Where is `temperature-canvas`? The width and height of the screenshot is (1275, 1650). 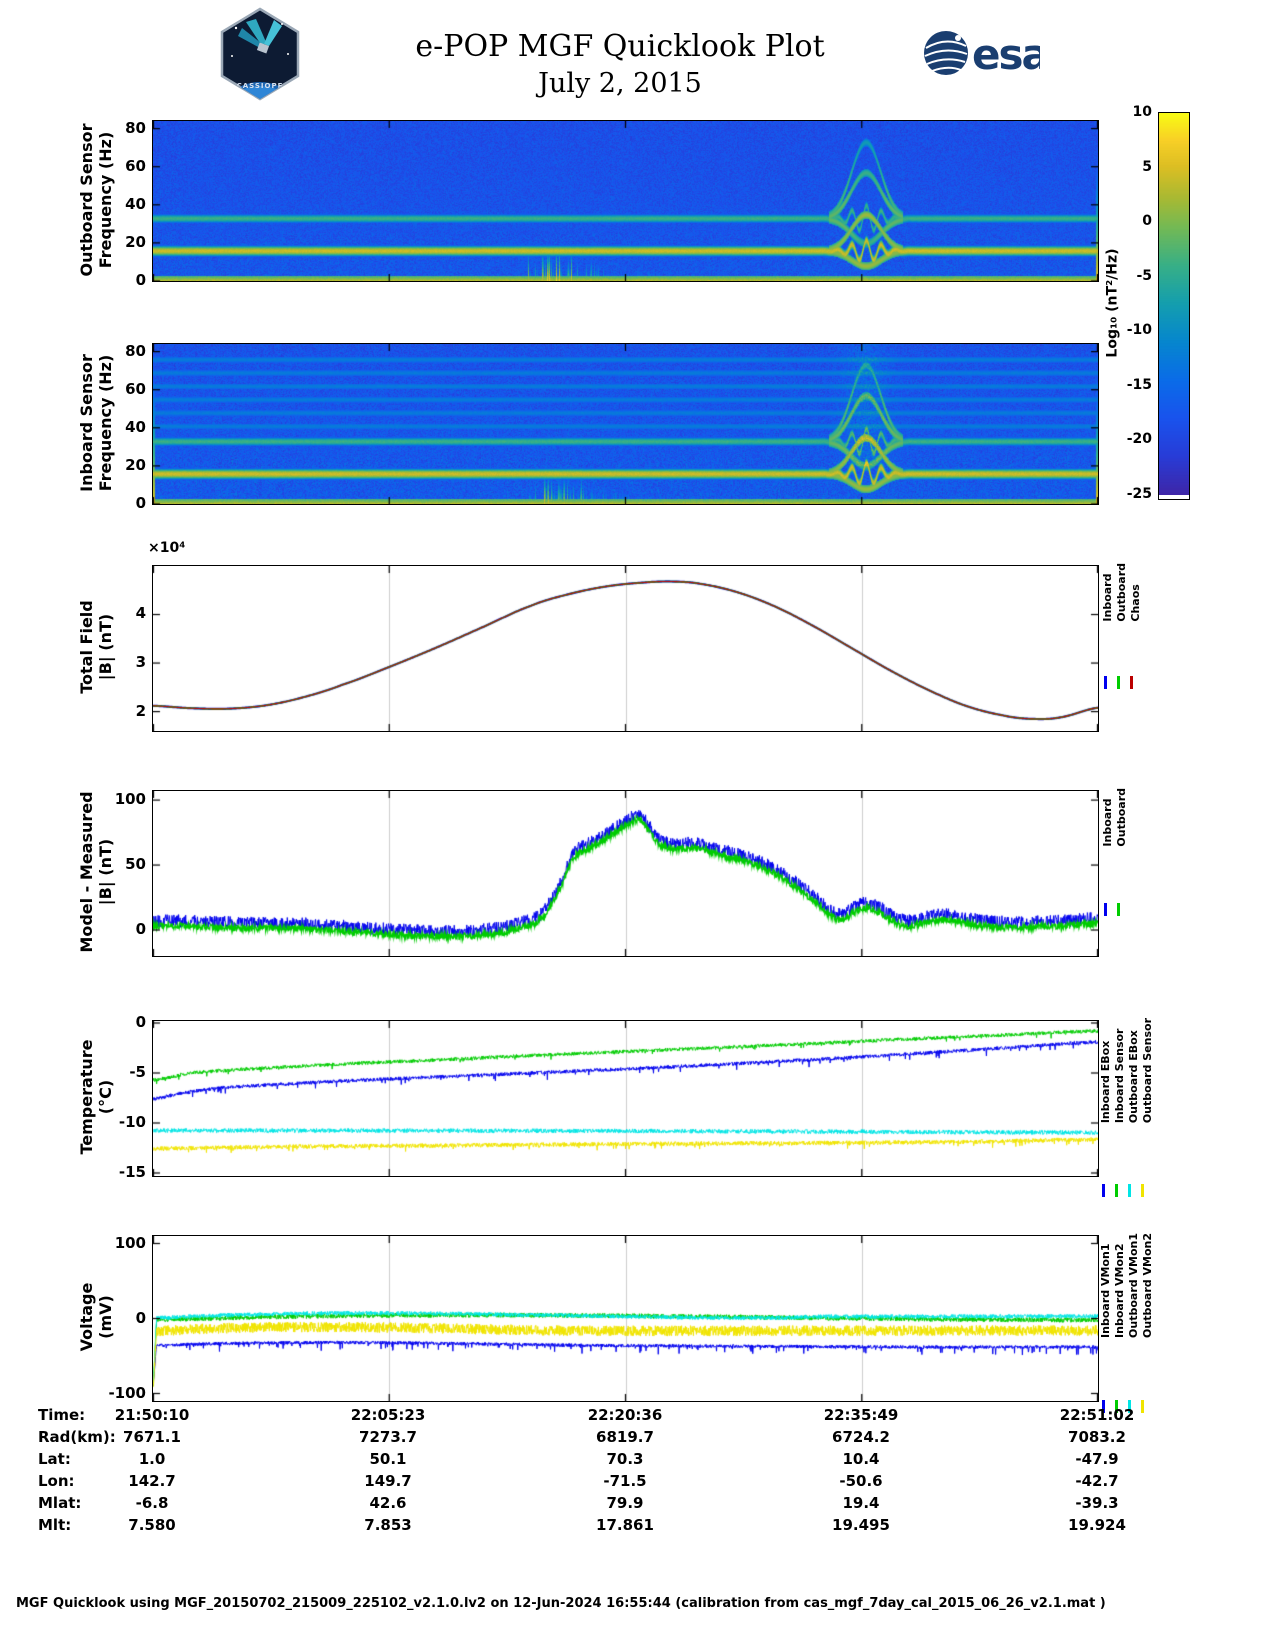 temperature-canvas is located at coordinates (625, 1098).